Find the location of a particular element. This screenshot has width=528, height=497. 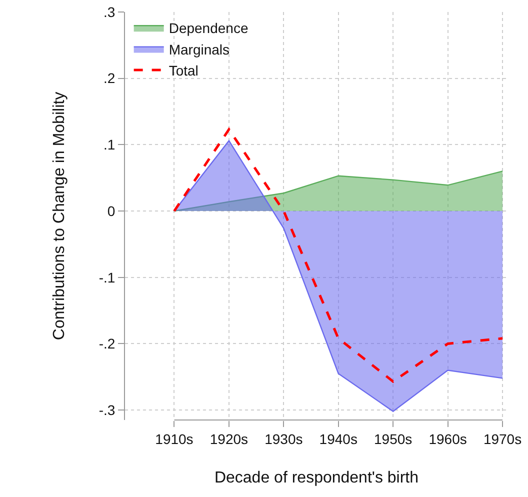

y-tick-label: -.3 is located at coordinates (107, 410).